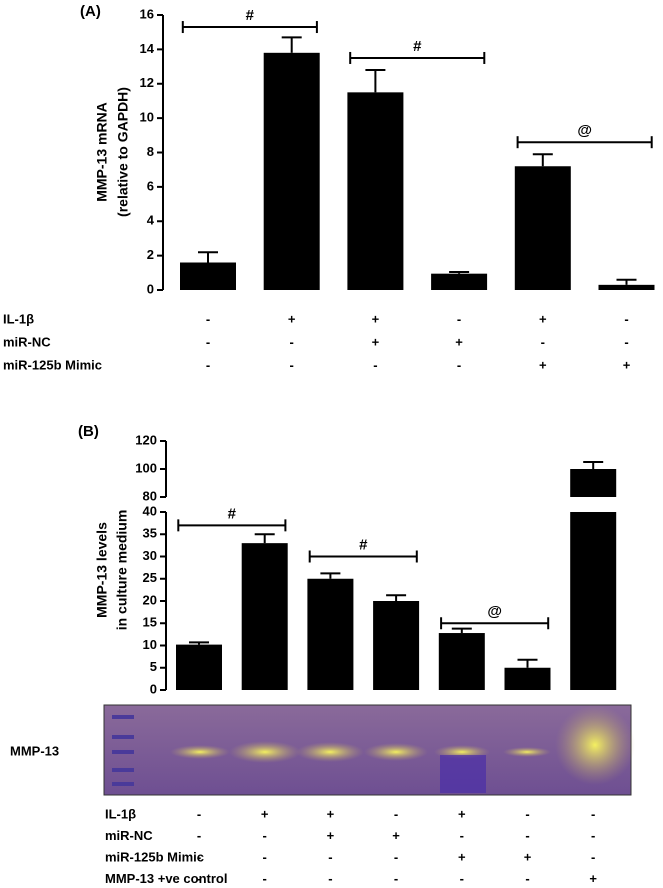  What do you see at coordinates (147, 13) in the screenshot?
I see `y-tick-label: 16` at bounding box center [147, 13].